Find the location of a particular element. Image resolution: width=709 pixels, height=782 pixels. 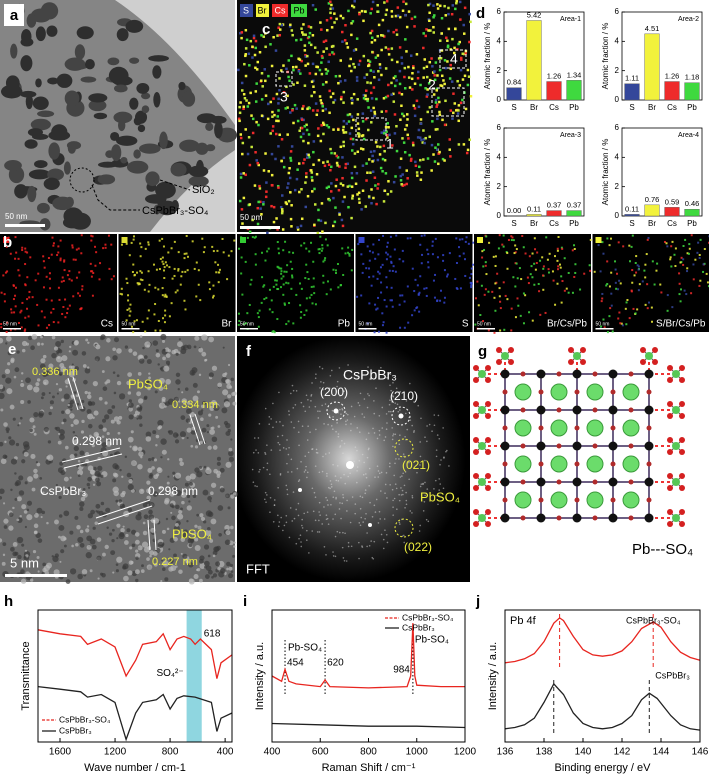

scale-label: 50 nm is located at coordinates (16, 216).